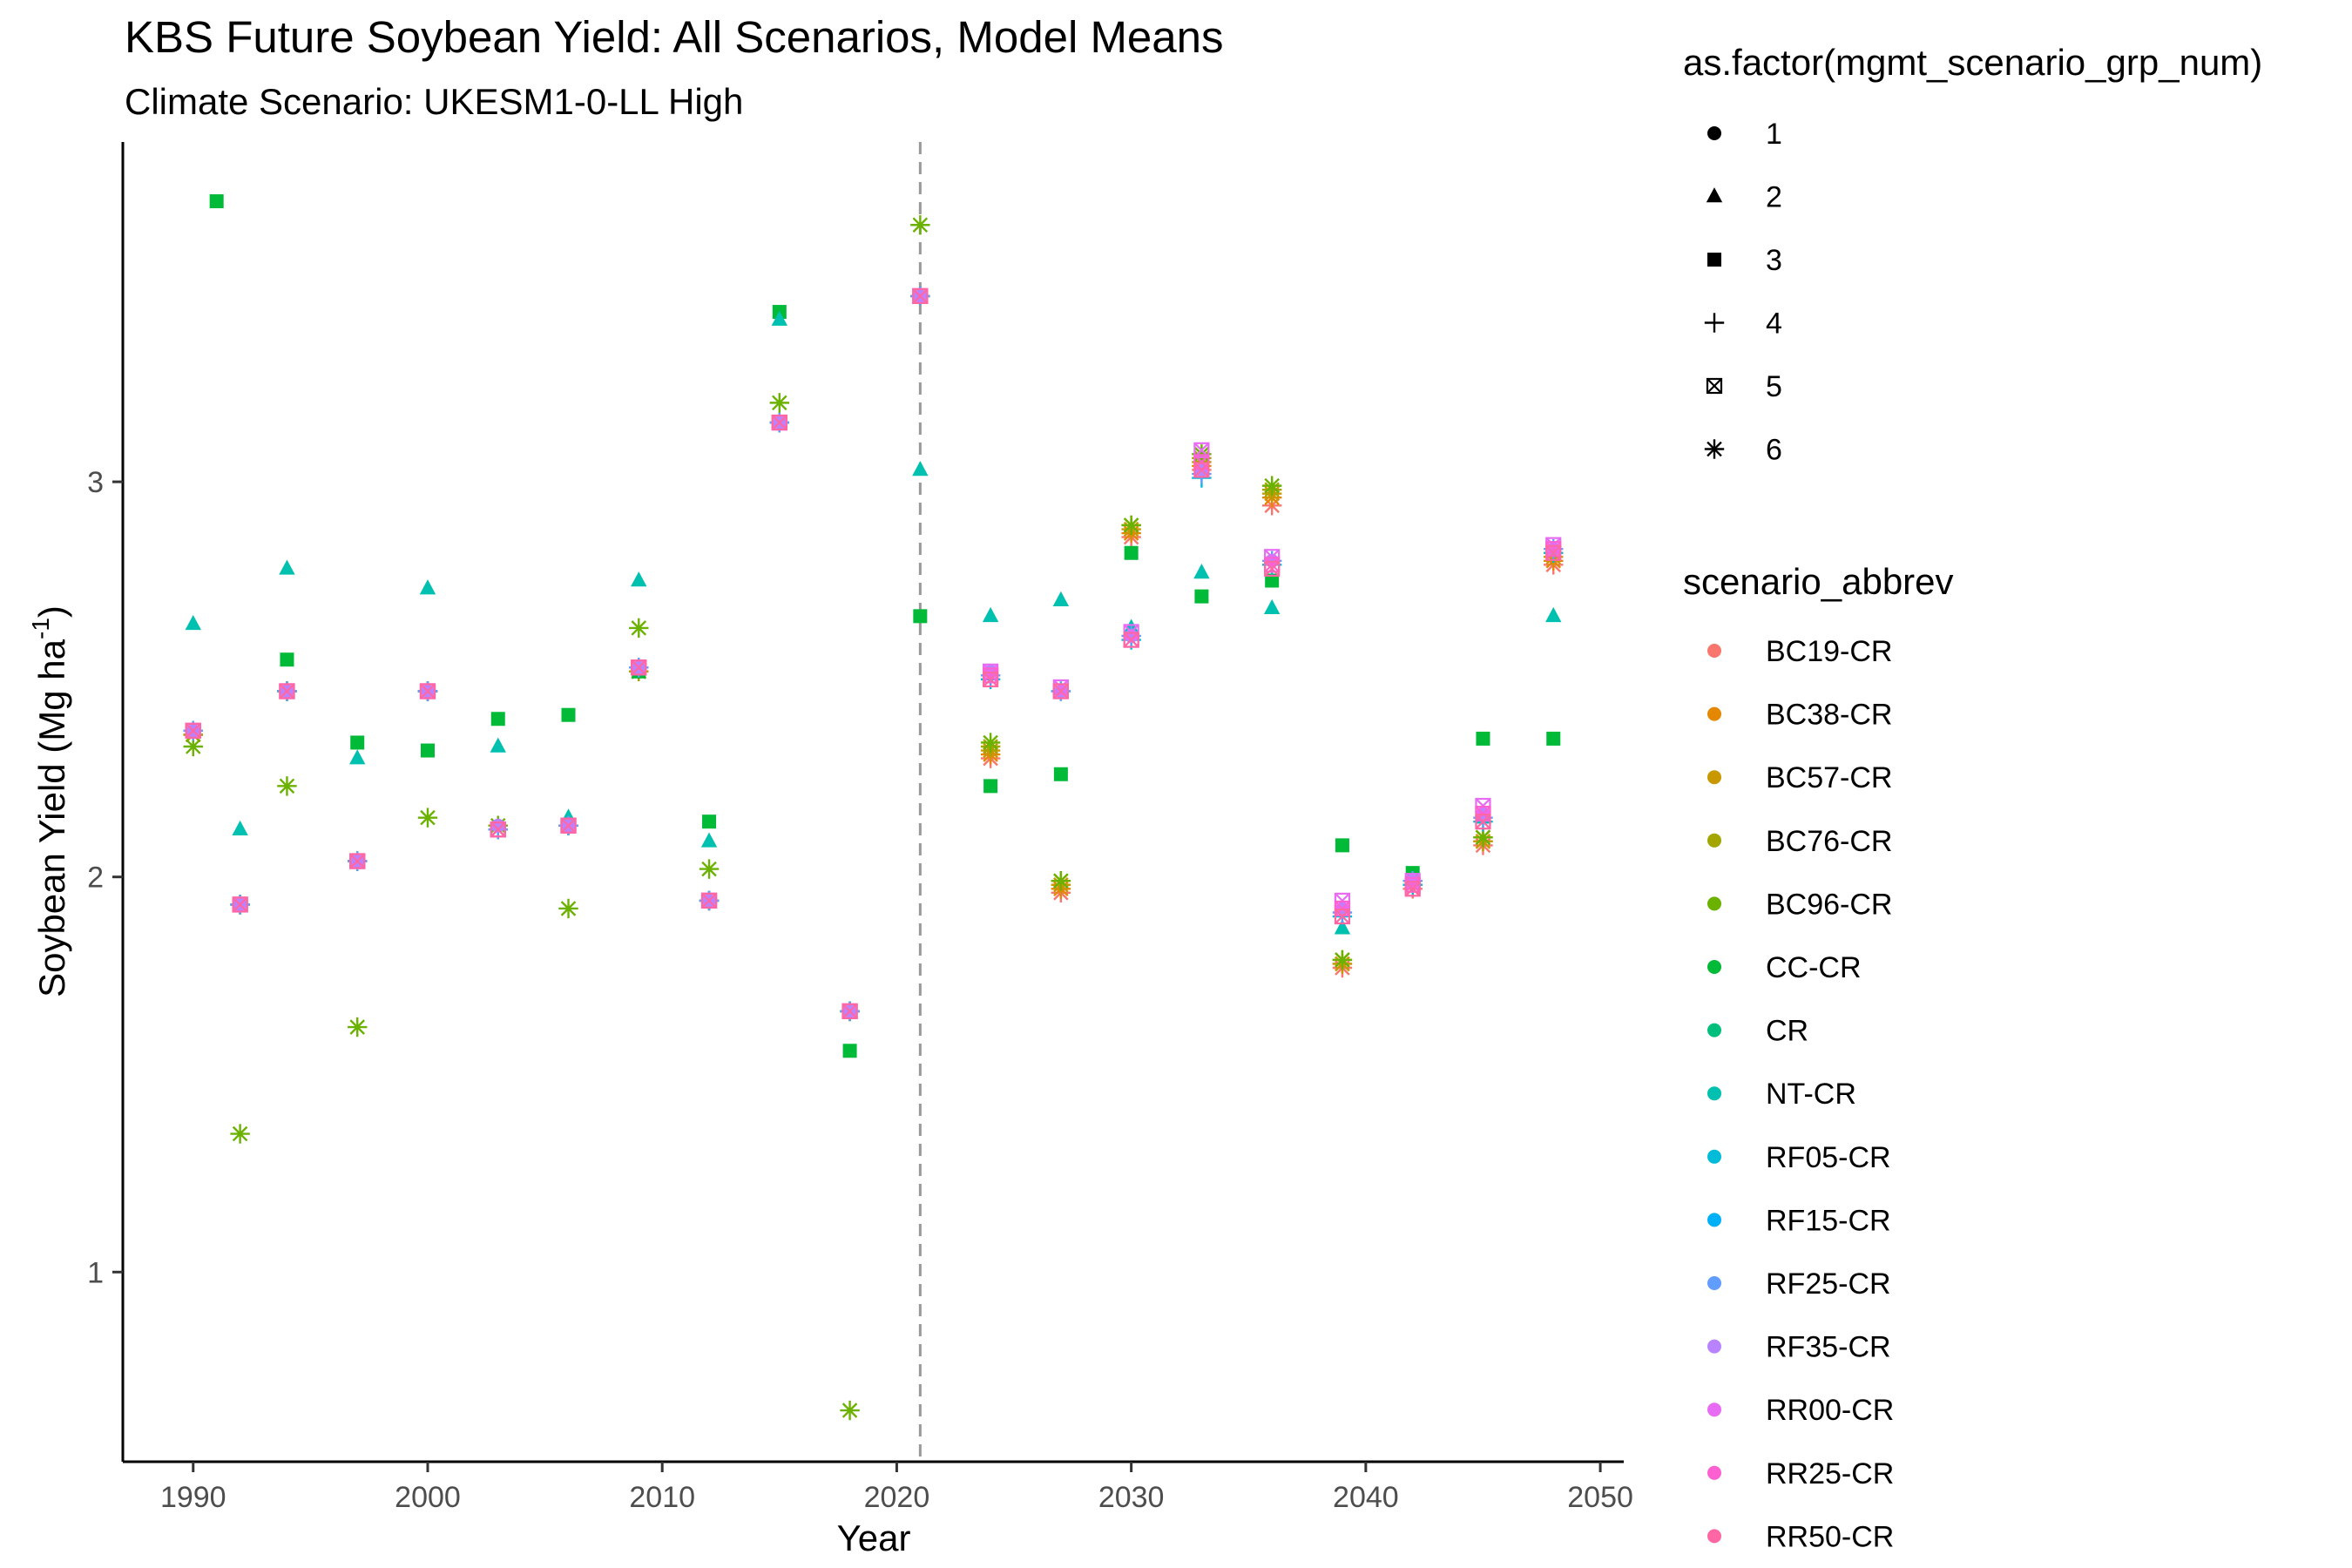 This screenshot has height=1568, width=2352. What do you see at coordinates (95, 482) in the screenshot?
I see `y-tick-label: 3` at bounding box center [95, 482].